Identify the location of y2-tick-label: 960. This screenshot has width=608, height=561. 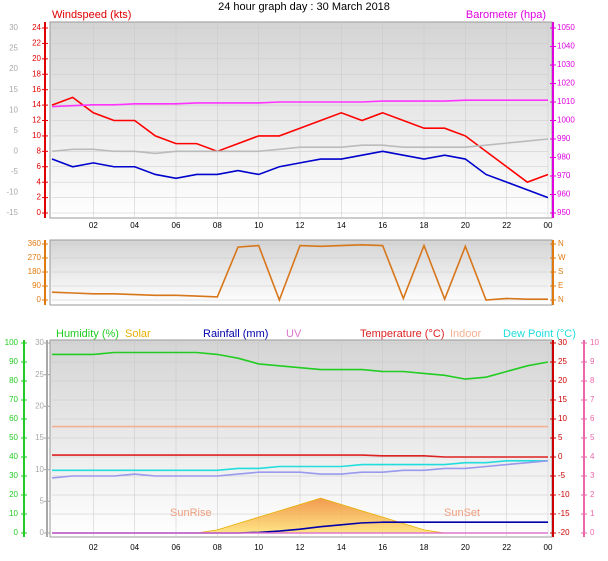
(564, 194).